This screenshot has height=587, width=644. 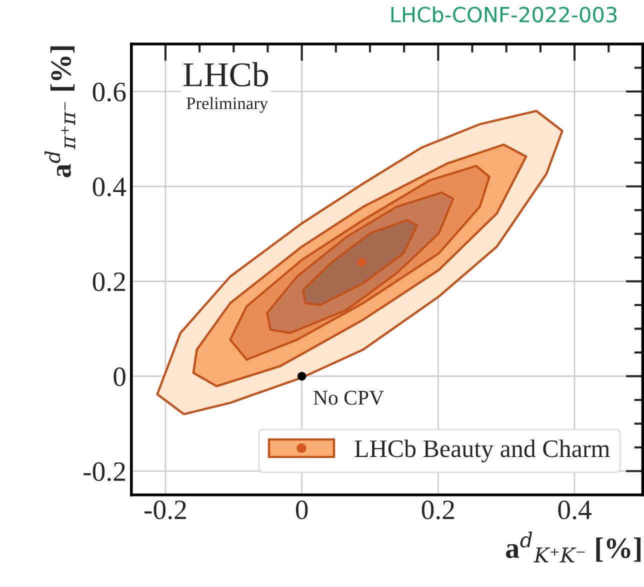 What do you see at coordinates (504, 14) in the screenshot?
I see `text: LHCb-CONF-2022-003` at bounding box center [504, 14].